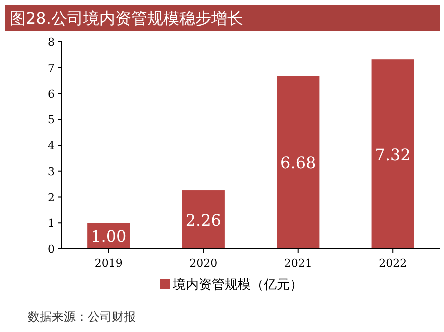 This screenshot has width=444, height=332. I want to click on y-tick-label: 5, so click(51, 120).